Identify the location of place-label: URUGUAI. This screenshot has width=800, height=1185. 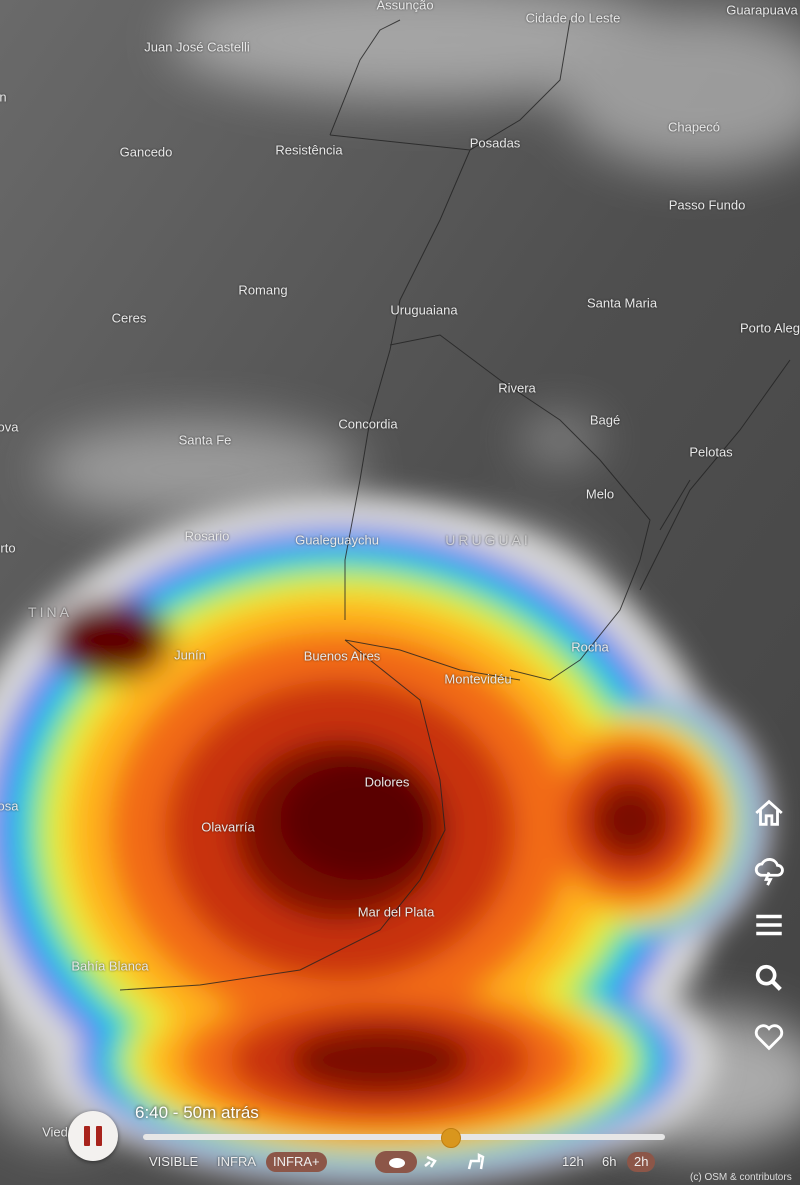
(488, 540).